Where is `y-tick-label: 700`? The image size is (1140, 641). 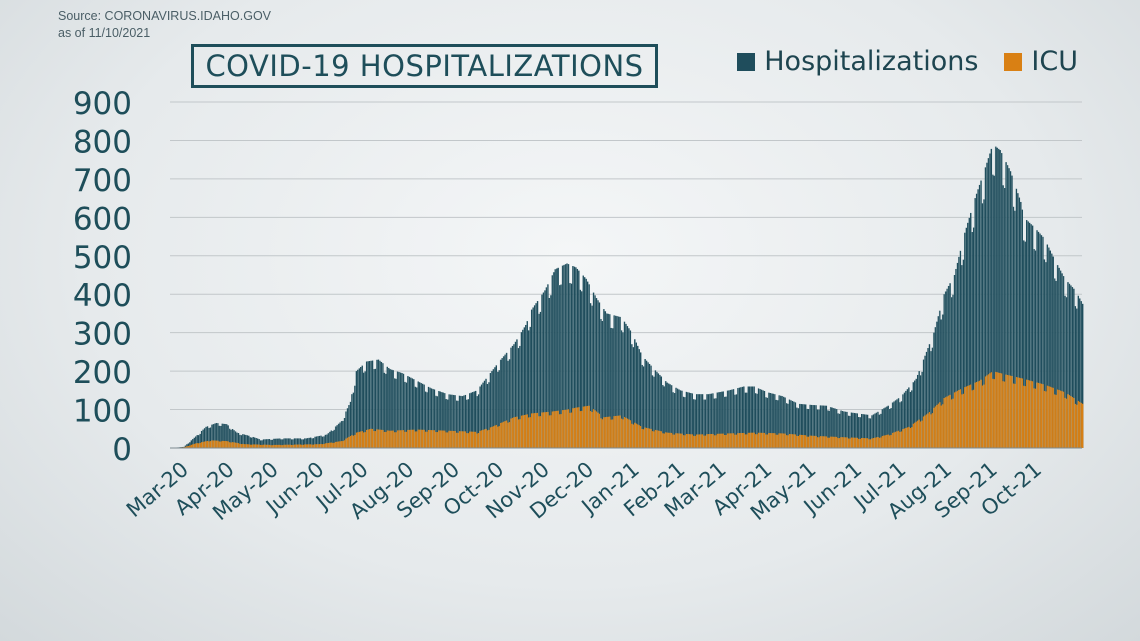 y-tick-label: 700 is located at coordinates (102, 181).